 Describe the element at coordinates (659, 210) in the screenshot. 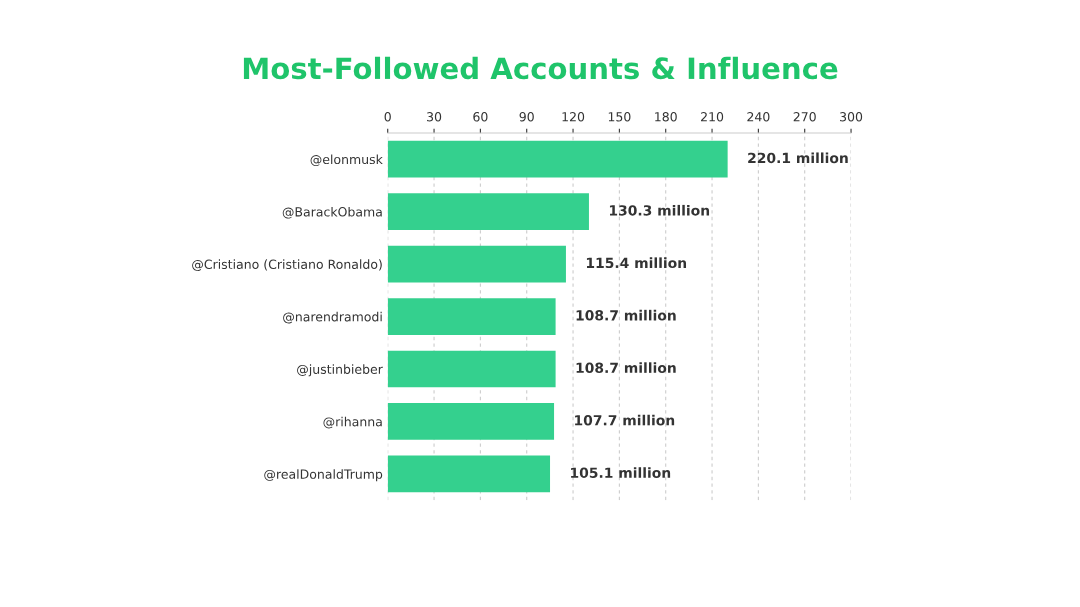

I see `data-label: 130.3 million` at that location.